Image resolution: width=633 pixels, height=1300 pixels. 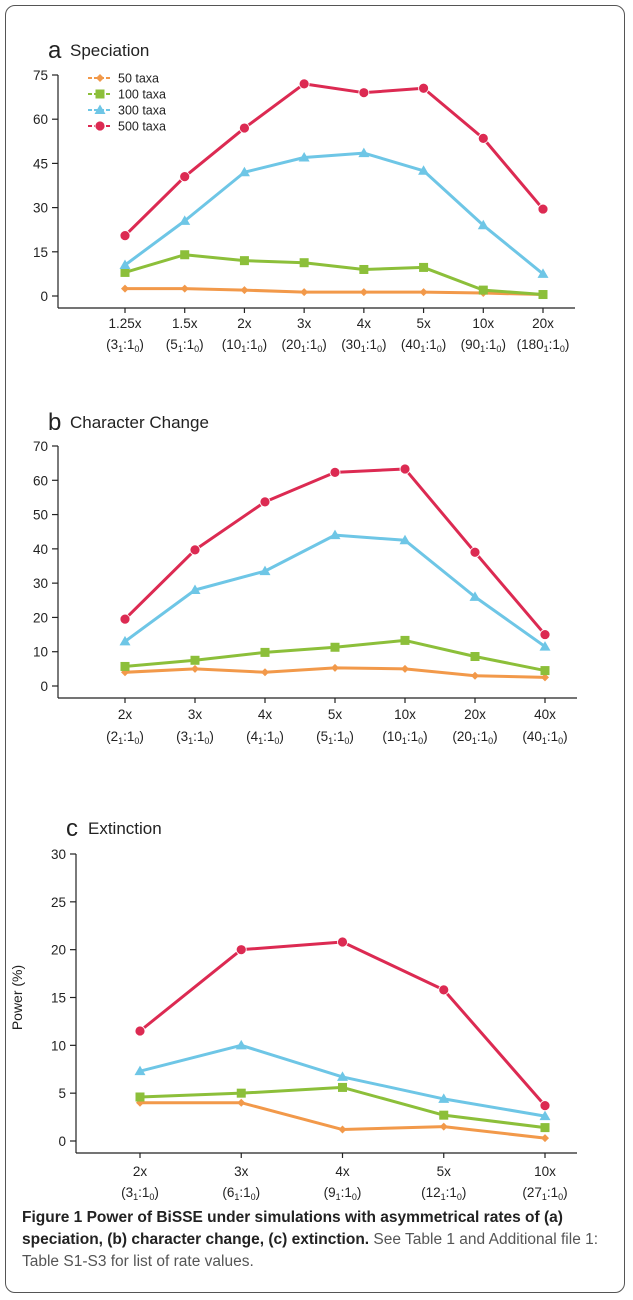 What do you see at coordinates (142, 127) in the screenshot?
I see `legend-label: 500 taxa` at bounding box center [142, 127].